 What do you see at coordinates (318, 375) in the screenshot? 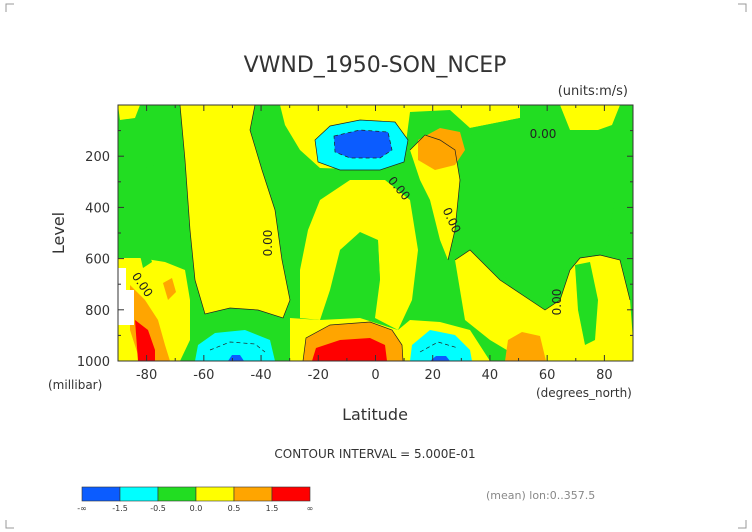
I see `x-tick-label: -20` at bounding box center [318, 375].